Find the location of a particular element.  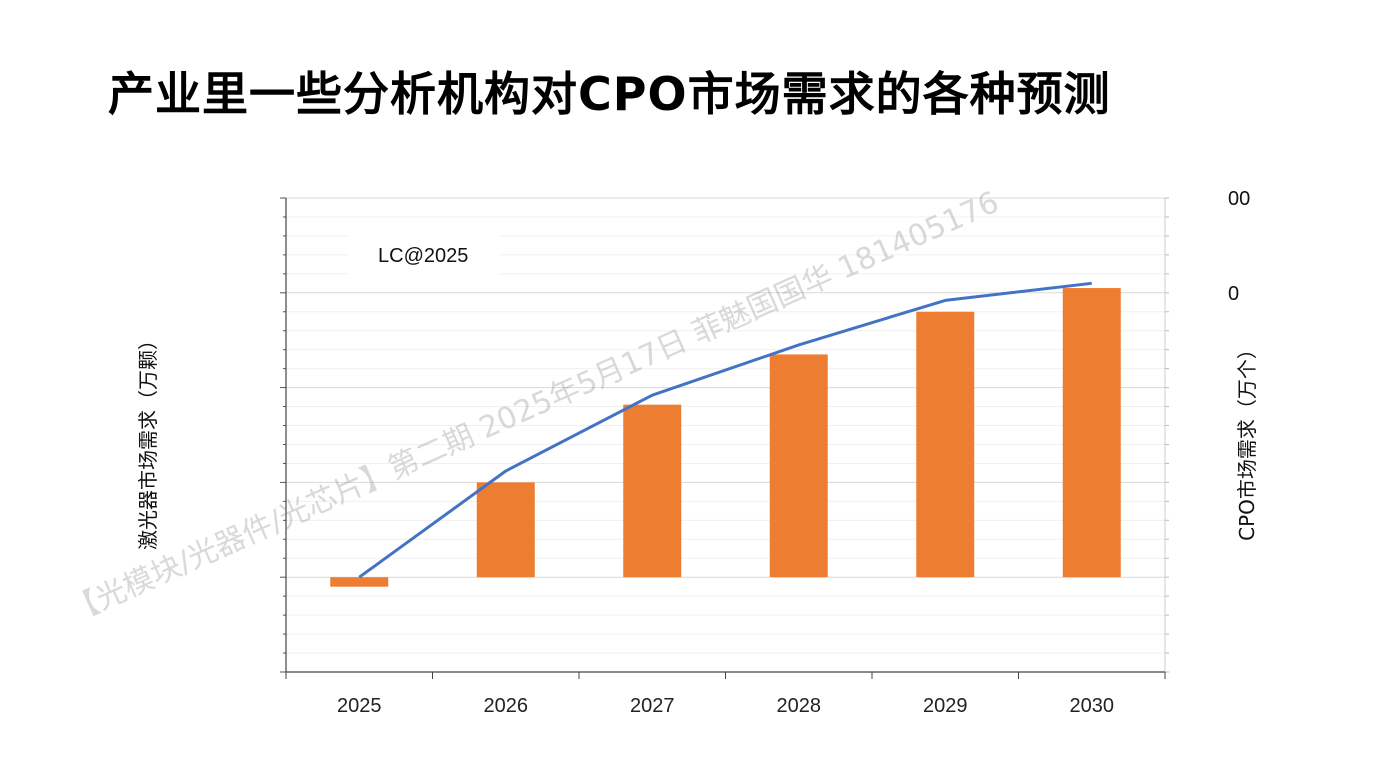

x-tick-label: 2030 is located at coordinates (1092, 706).